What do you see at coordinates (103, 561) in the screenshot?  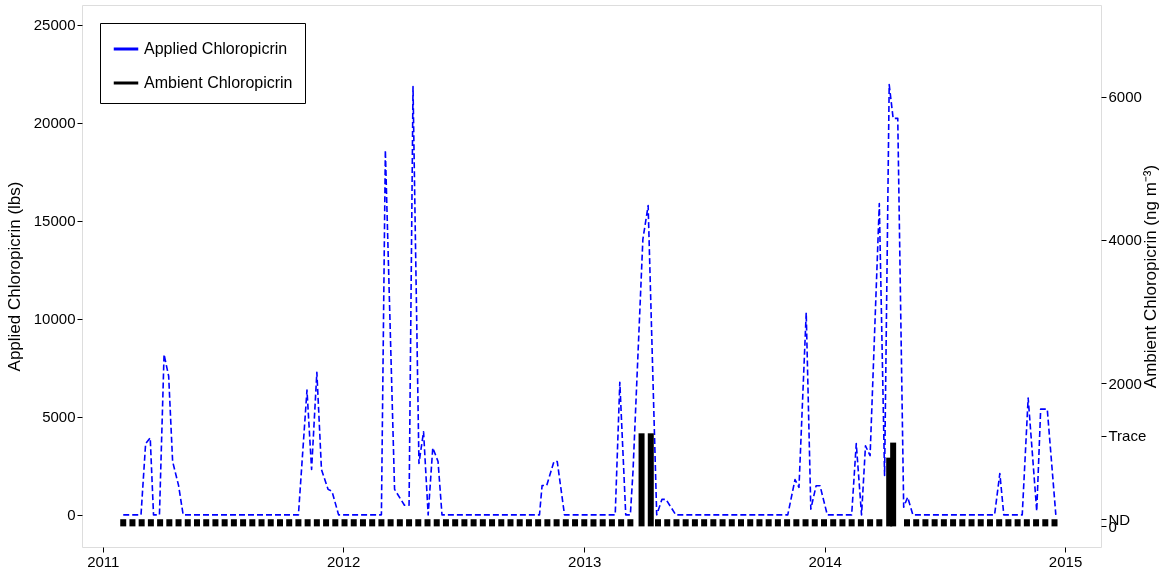 I see `x-tick-label: 2011` at bounding box center [103, 561].